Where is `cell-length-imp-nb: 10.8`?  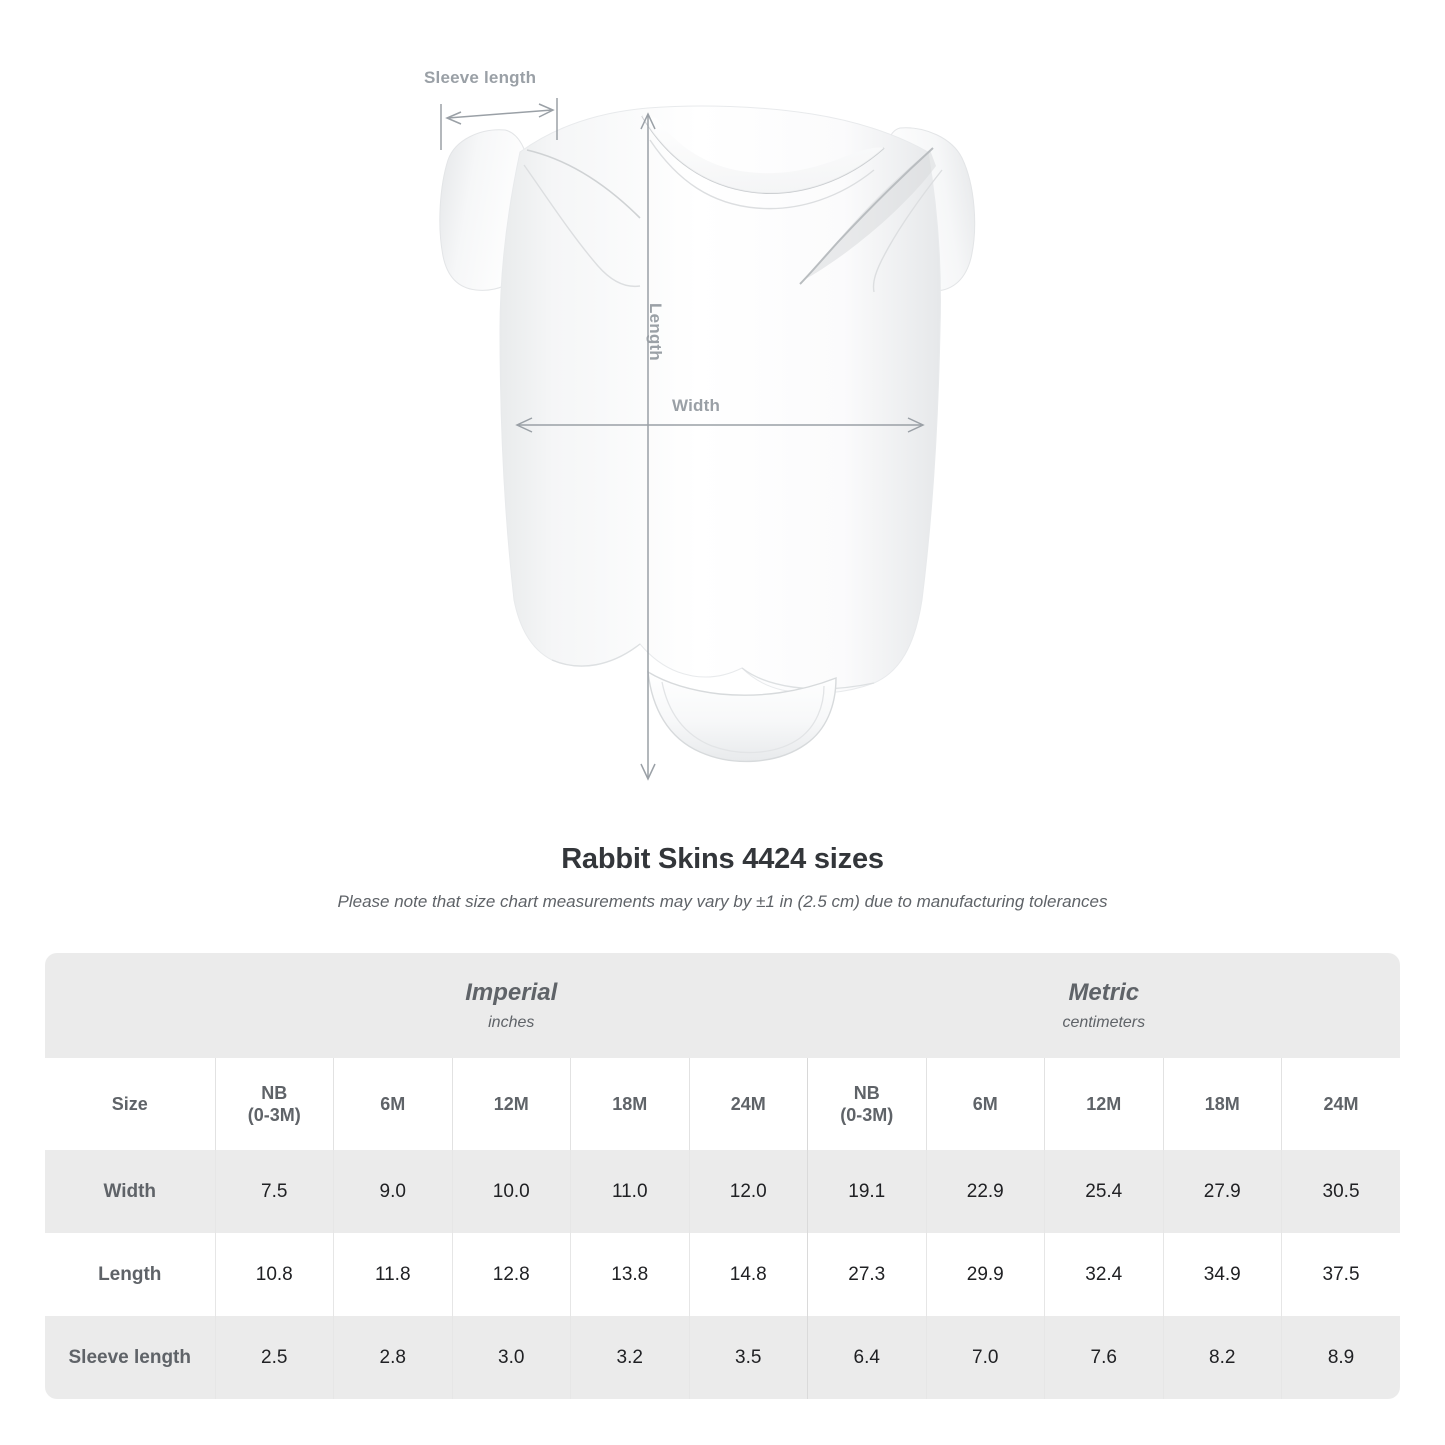 cell-length-imp-nb: 10.8 is located at coordinates (274, 1274).